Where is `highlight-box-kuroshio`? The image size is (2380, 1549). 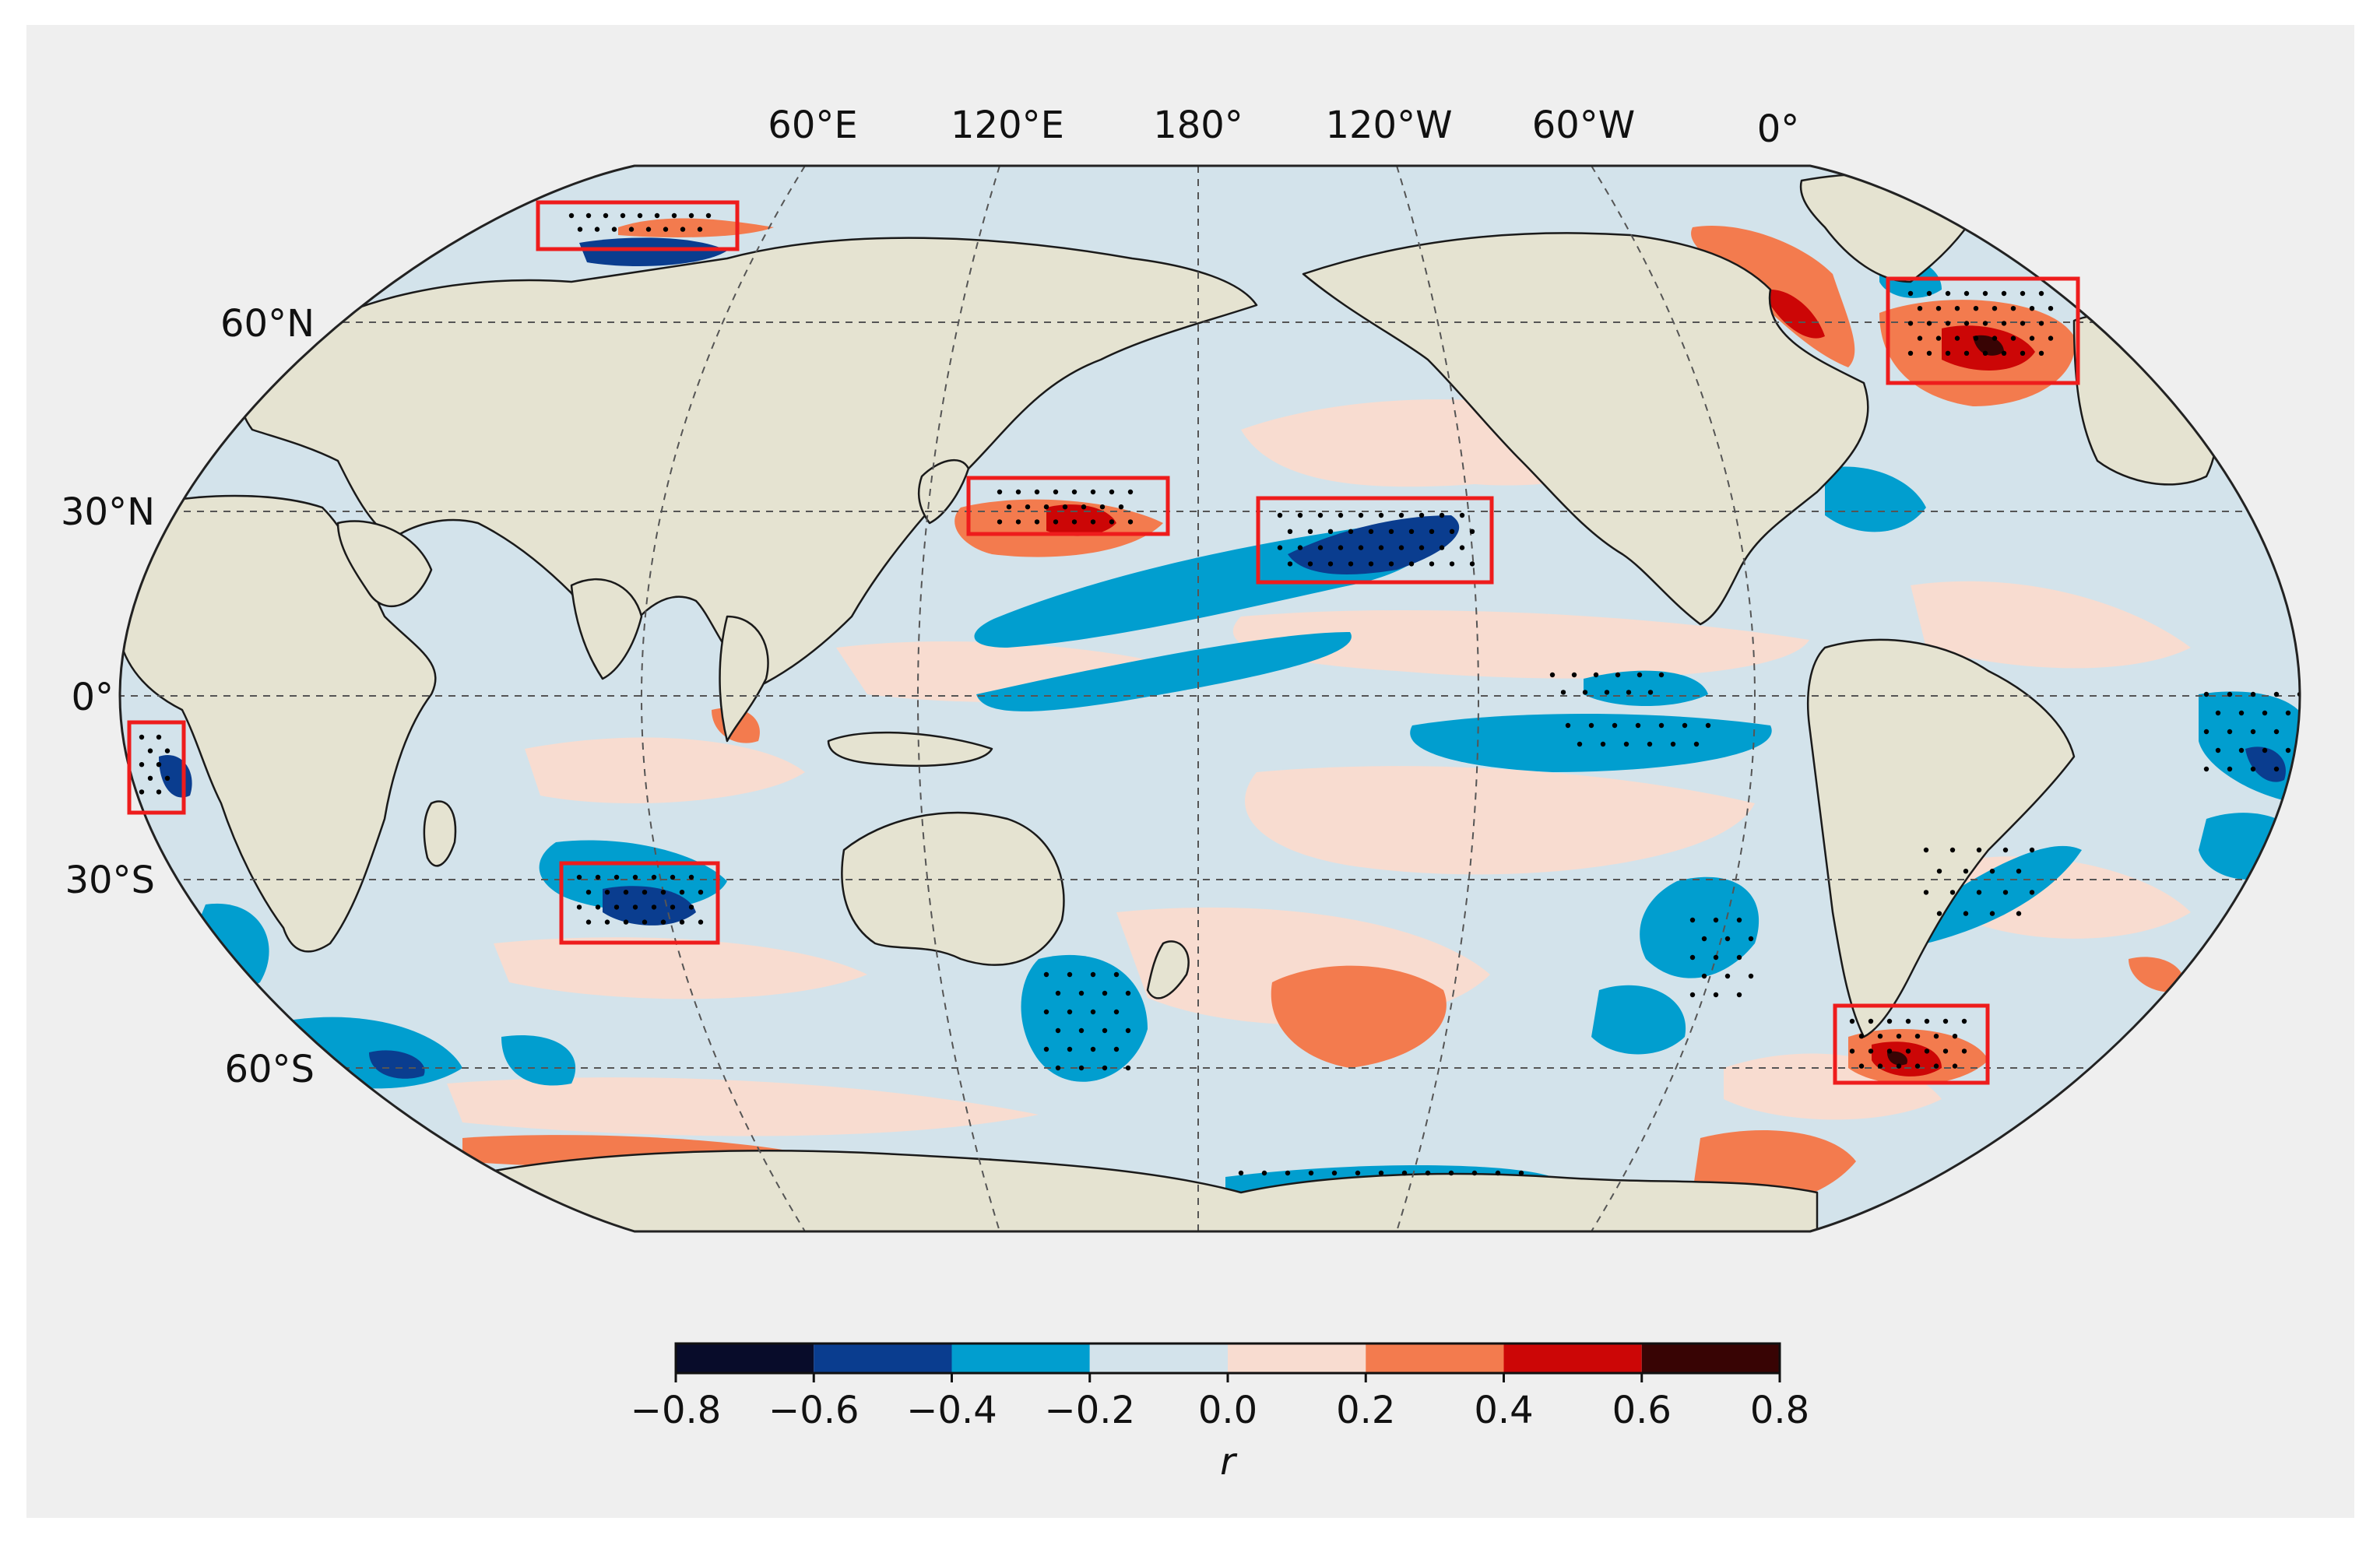 highlight-box-kuroshio is located at coordinates (1068, 506).